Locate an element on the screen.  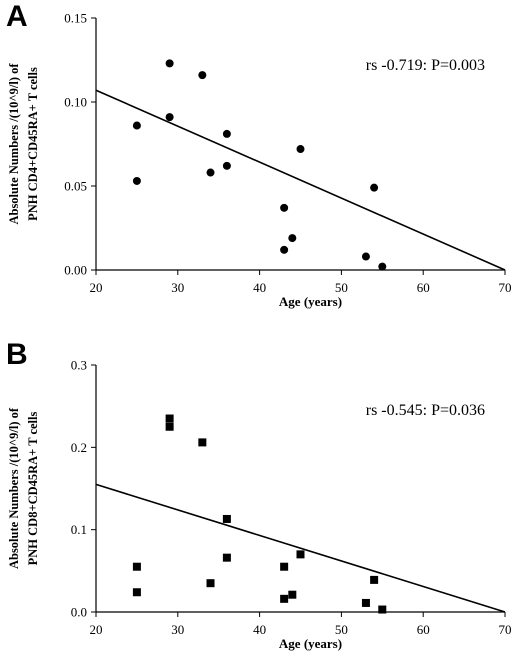
panel-label-a: A is located at coordinates (17, 16).